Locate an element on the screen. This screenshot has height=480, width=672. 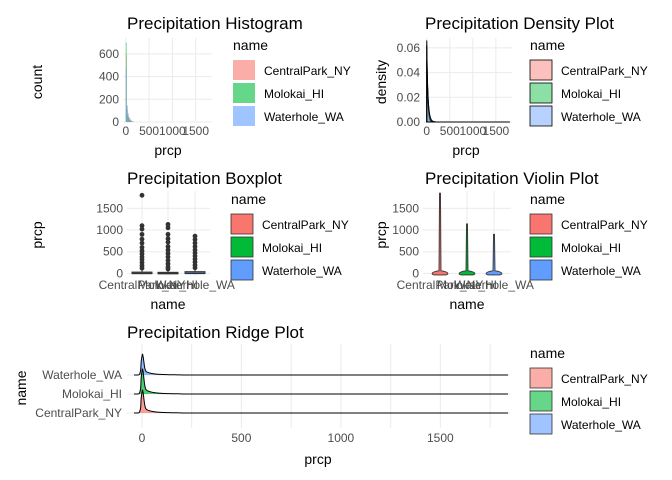
y-tick-label: Waterhole_WA is located at coordinates (82, 375).